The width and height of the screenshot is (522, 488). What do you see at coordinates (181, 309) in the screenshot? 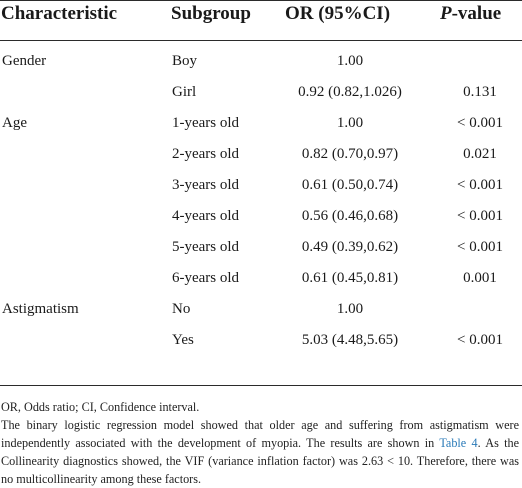
I see `cell-subgroup: No` at bounding box center [181, 309].